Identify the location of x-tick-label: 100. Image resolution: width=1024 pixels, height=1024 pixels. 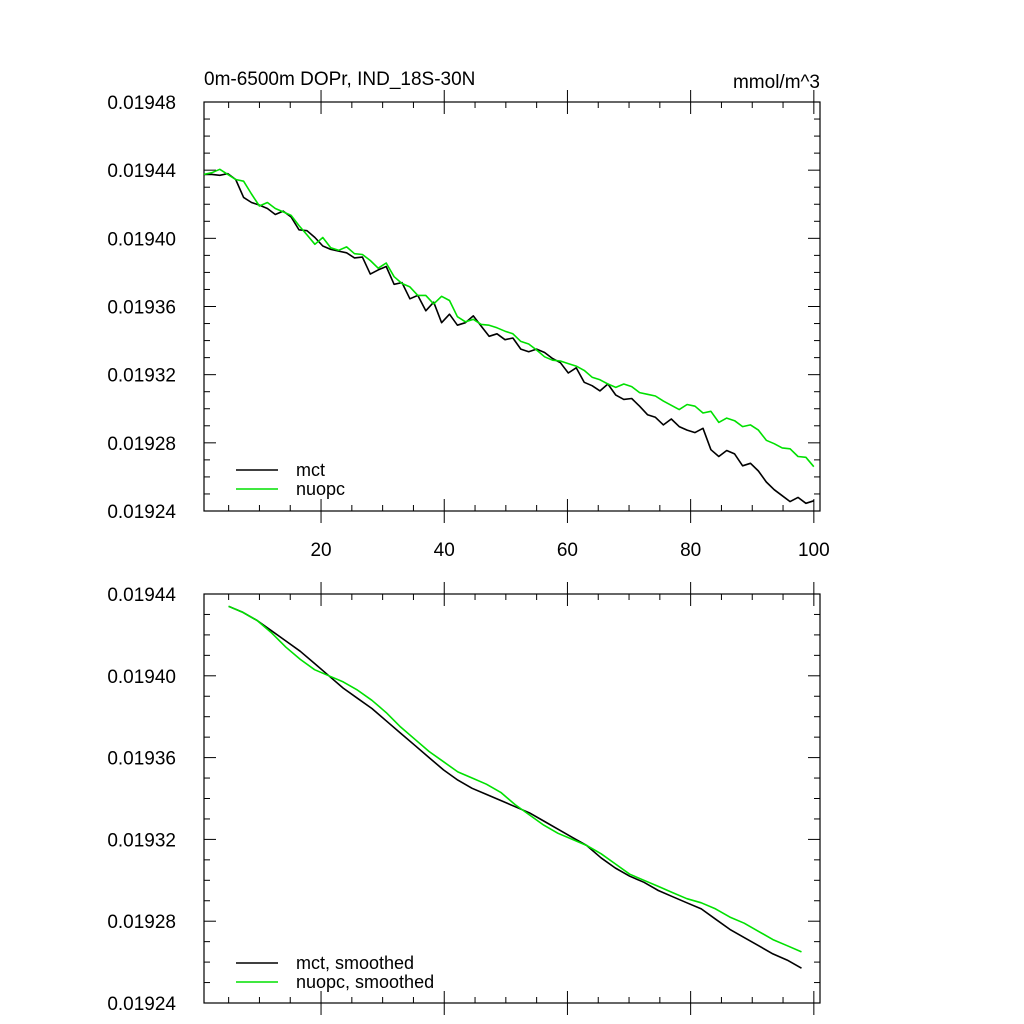
(814, 550).